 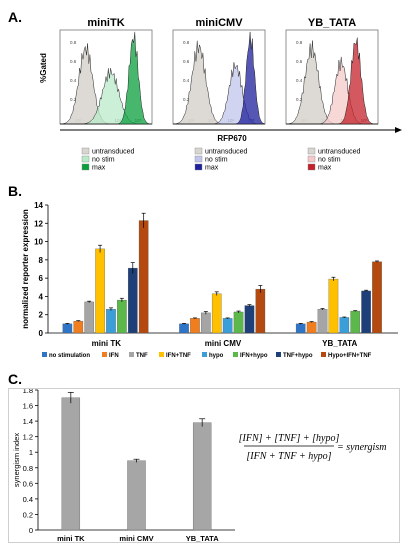 What do you see at coordinates (339, 343) in the screenshot?
I see `category-label: YB_TATA` at bounding box center [339, 343].